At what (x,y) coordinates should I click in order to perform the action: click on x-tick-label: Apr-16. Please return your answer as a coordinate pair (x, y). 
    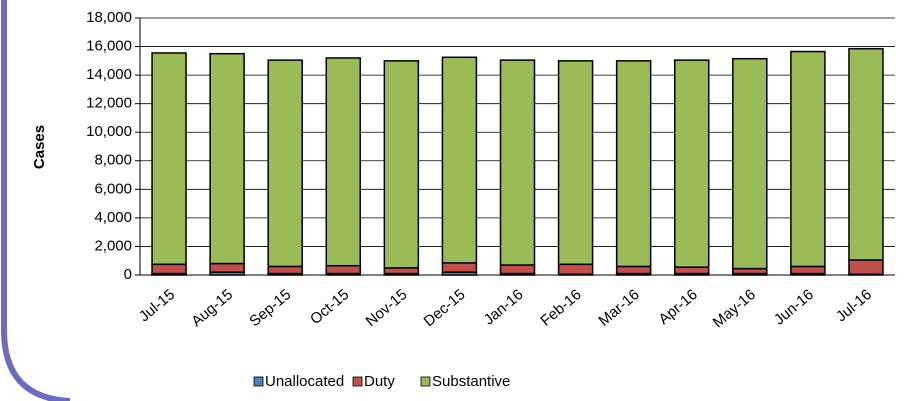
    Looking at the image, I should click on (677, 307).